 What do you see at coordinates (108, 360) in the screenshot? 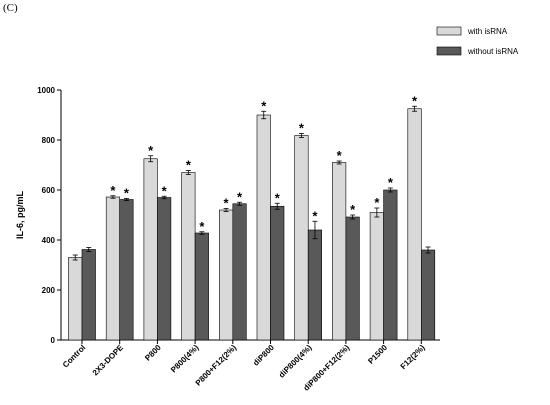
I see `x-category-label: 2X3-DOPE` at bounding box center [108, 360].